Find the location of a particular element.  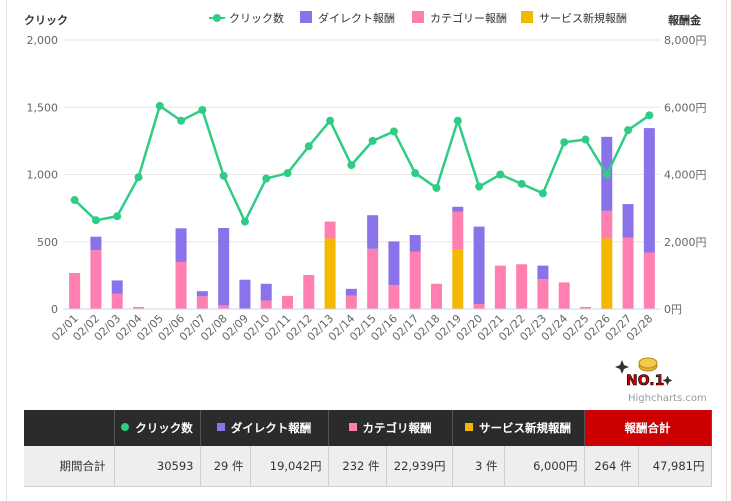

y-right-tick-label: 2,000円 is located at coordinates (685, 242).